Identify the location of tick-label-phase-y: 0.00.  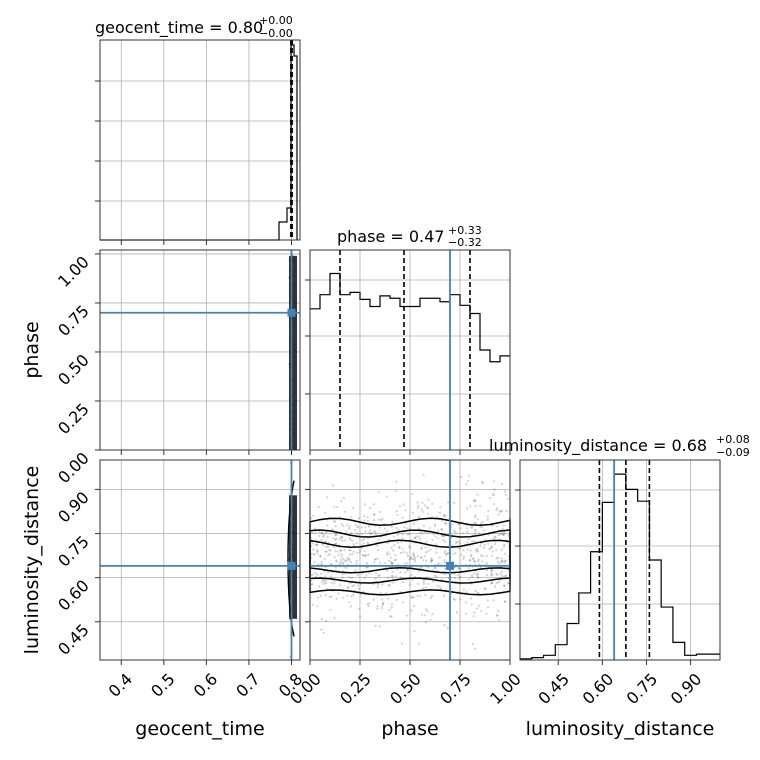
(73, 467).